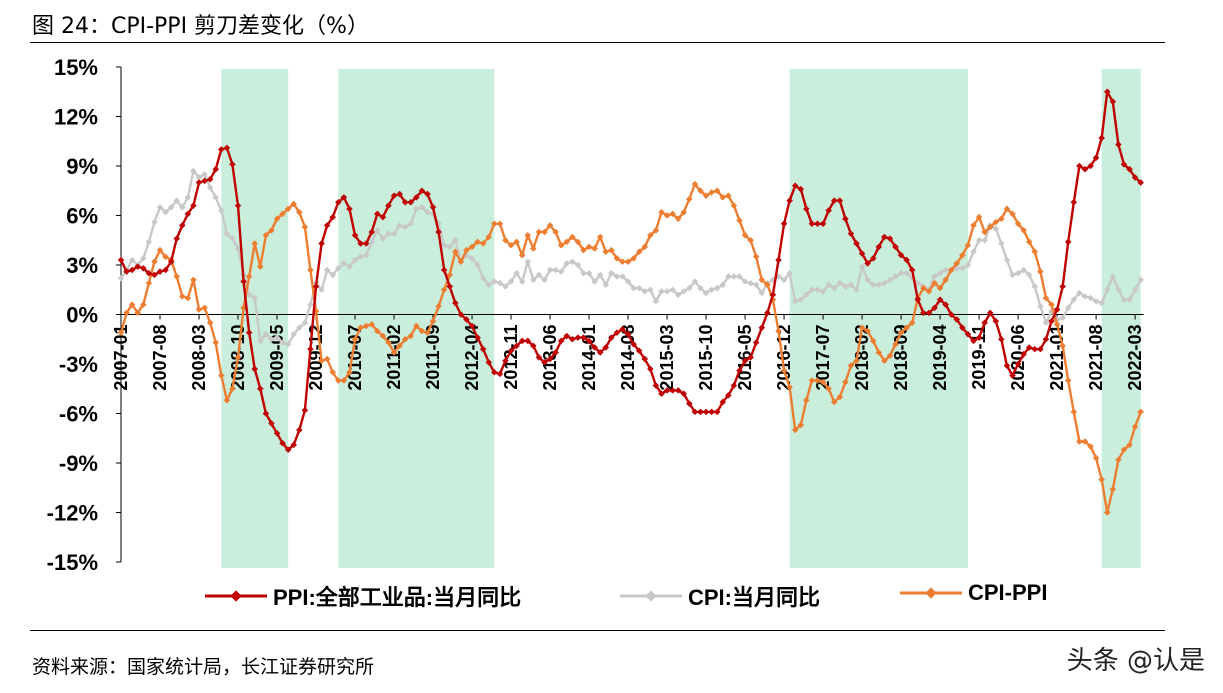 Image resolution: width=1223 pixels, height=693 pixels. Describe the element at coordinates (667, 358) in the screenshot. I see `x-tick-label: 2015-03` at that location.